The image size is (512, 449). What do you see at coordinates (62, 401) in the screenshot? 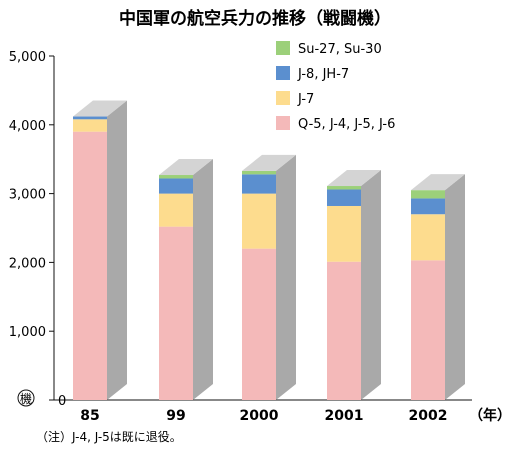
I see `y-tick-label: 0` at bounding box center [62, 401].